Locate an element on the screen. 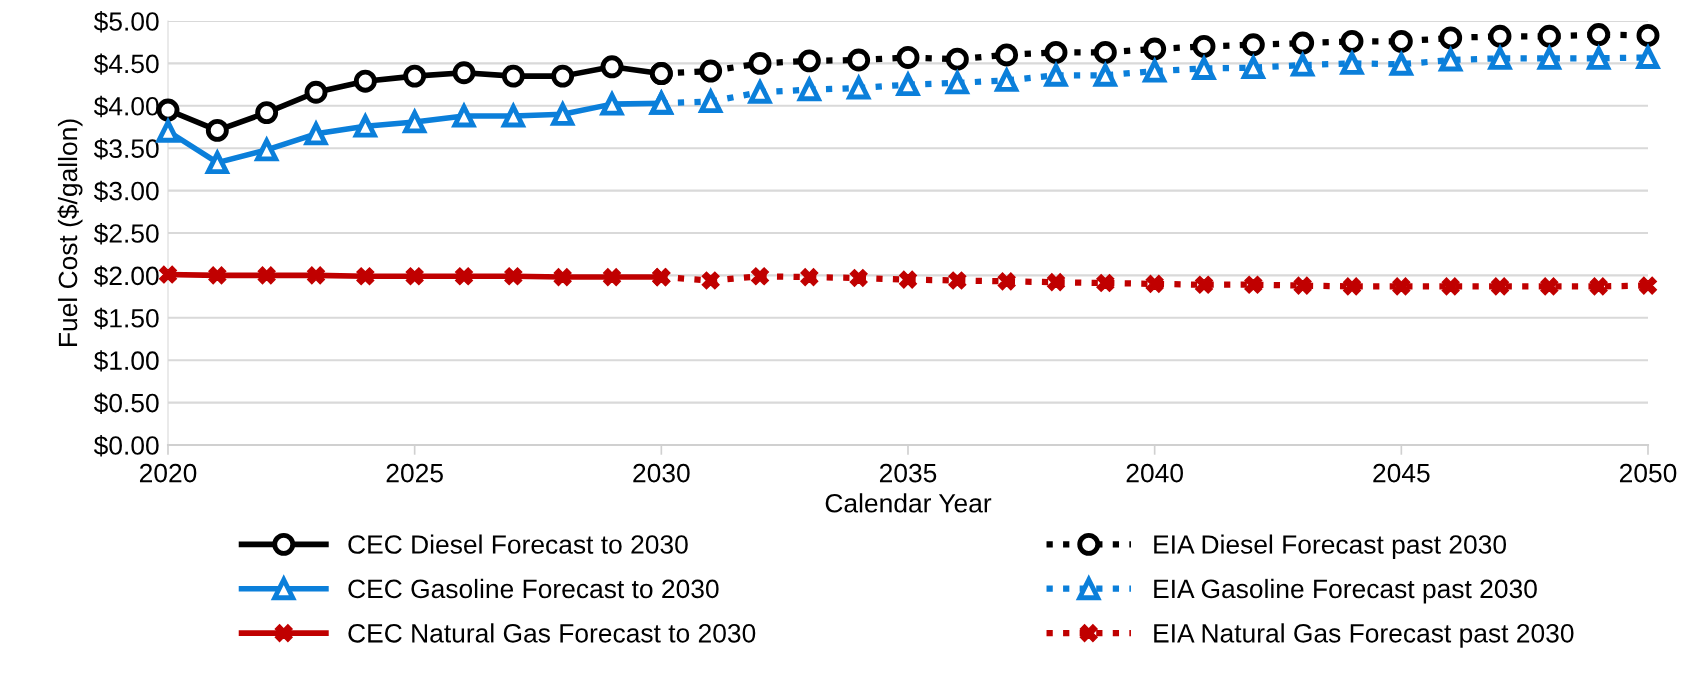 The height and width of the screenshot is (687, 1698). y-tick-label: $2.50 is located at coordinates (126, 234).